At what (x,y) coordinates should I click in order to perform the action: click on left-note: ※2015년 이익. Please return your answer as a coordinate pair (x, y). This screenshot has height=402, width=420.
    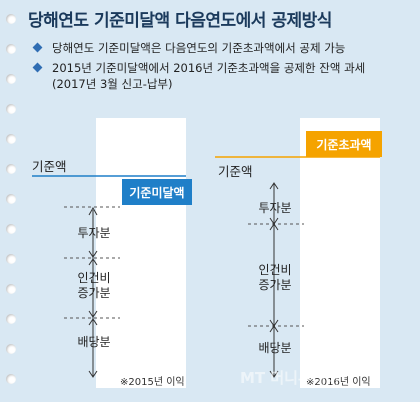
    Looking at the image, I should click on (152, 382).